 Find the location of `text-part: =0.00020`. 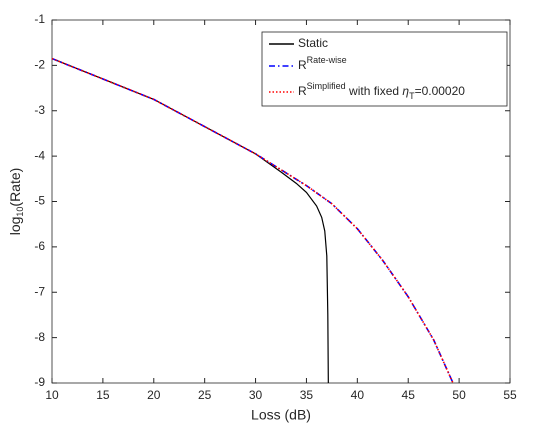

text-part: =0.00020 is located at coordinates (440, 91).